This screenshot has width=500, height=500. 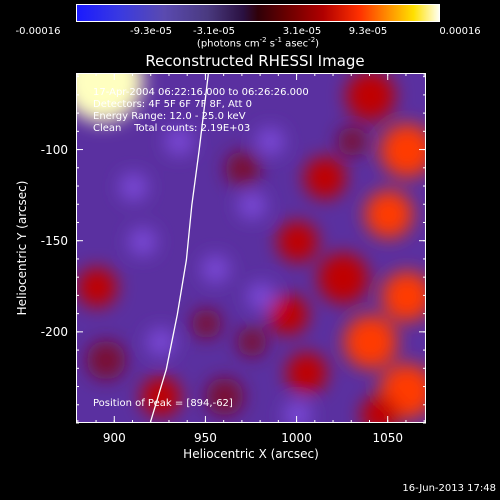 I want to click on colorbar-tick-label: -9.3e-05, so click(x=151, y=31).